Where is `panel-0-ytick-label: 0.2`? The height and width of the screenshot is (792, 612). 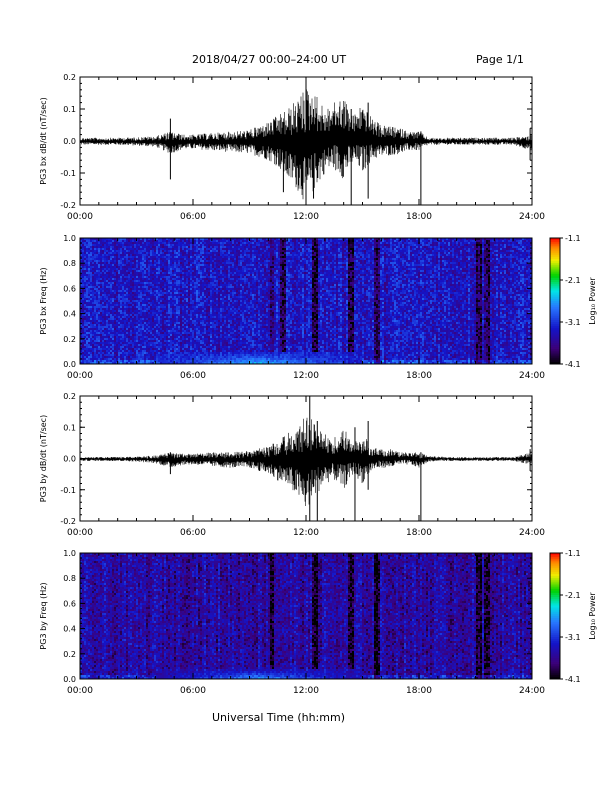
panel-0-ytick-label: 0.2 is located at coordinates (69, 77).